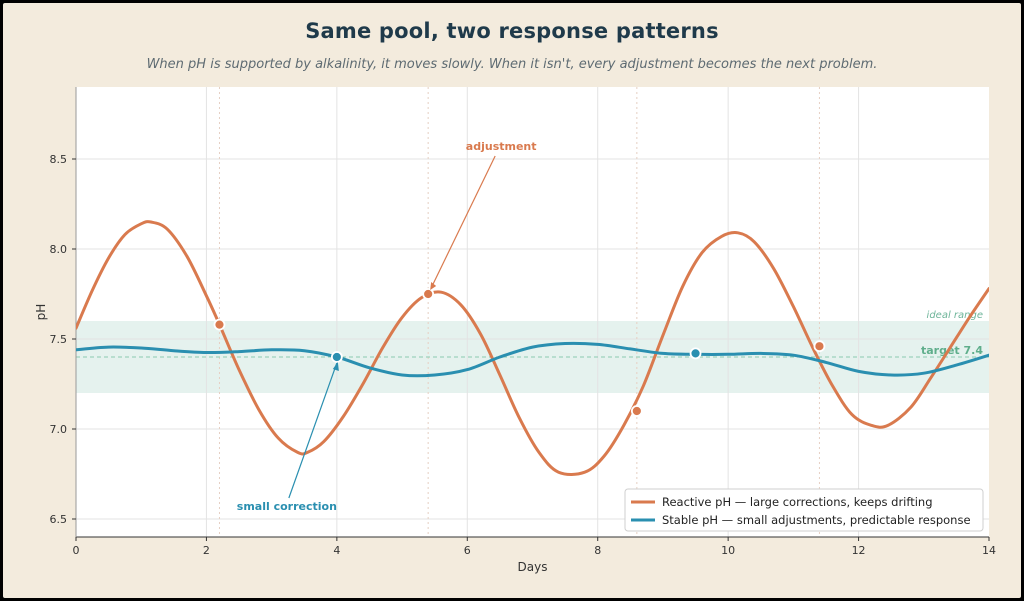 The height and width of the screenshot is (601, 1024). I want to click on x-tick-label: 10, so click(728, 550).